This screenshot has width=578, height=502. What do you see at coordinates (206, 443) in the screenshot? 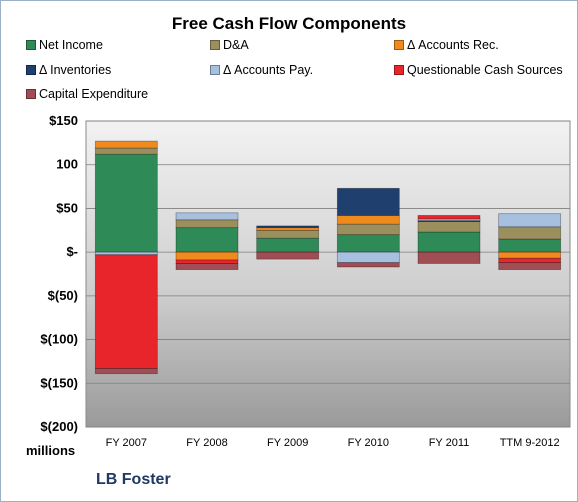
I see `x-tick-label: FY 2008` at bounding box center [206, 443].